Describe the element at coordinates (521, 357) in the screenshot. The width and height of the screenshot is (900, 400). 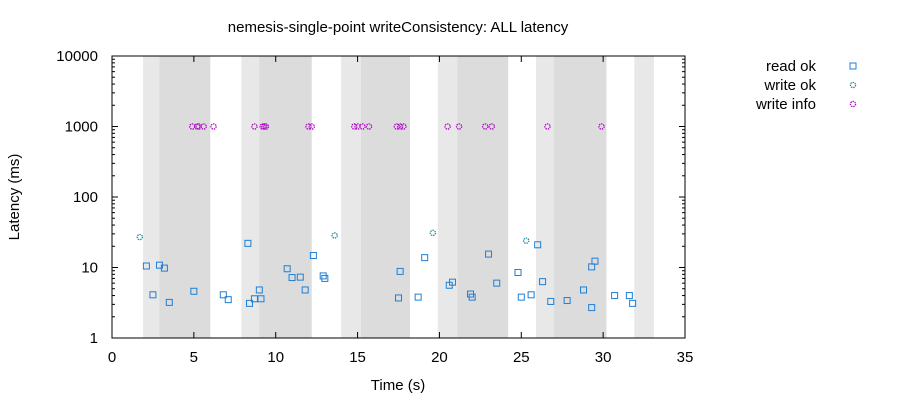
I see `x-tick-label: 25` at that location.